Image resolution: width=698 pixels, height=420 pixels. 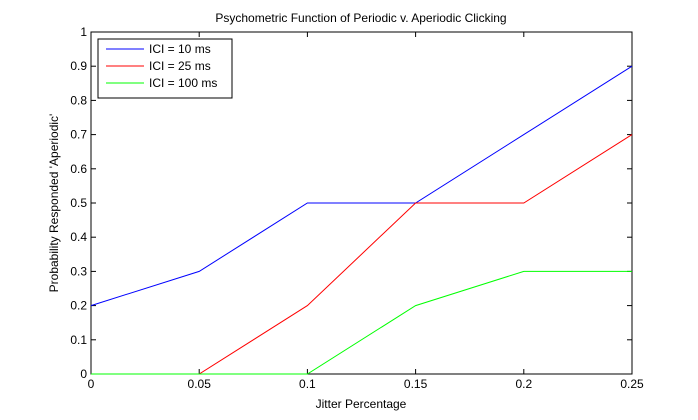 What do you see at coordinates (78, 203) in the screenshot?
I see `y-tick-label: 0.5` at bounding box center [78, 203].